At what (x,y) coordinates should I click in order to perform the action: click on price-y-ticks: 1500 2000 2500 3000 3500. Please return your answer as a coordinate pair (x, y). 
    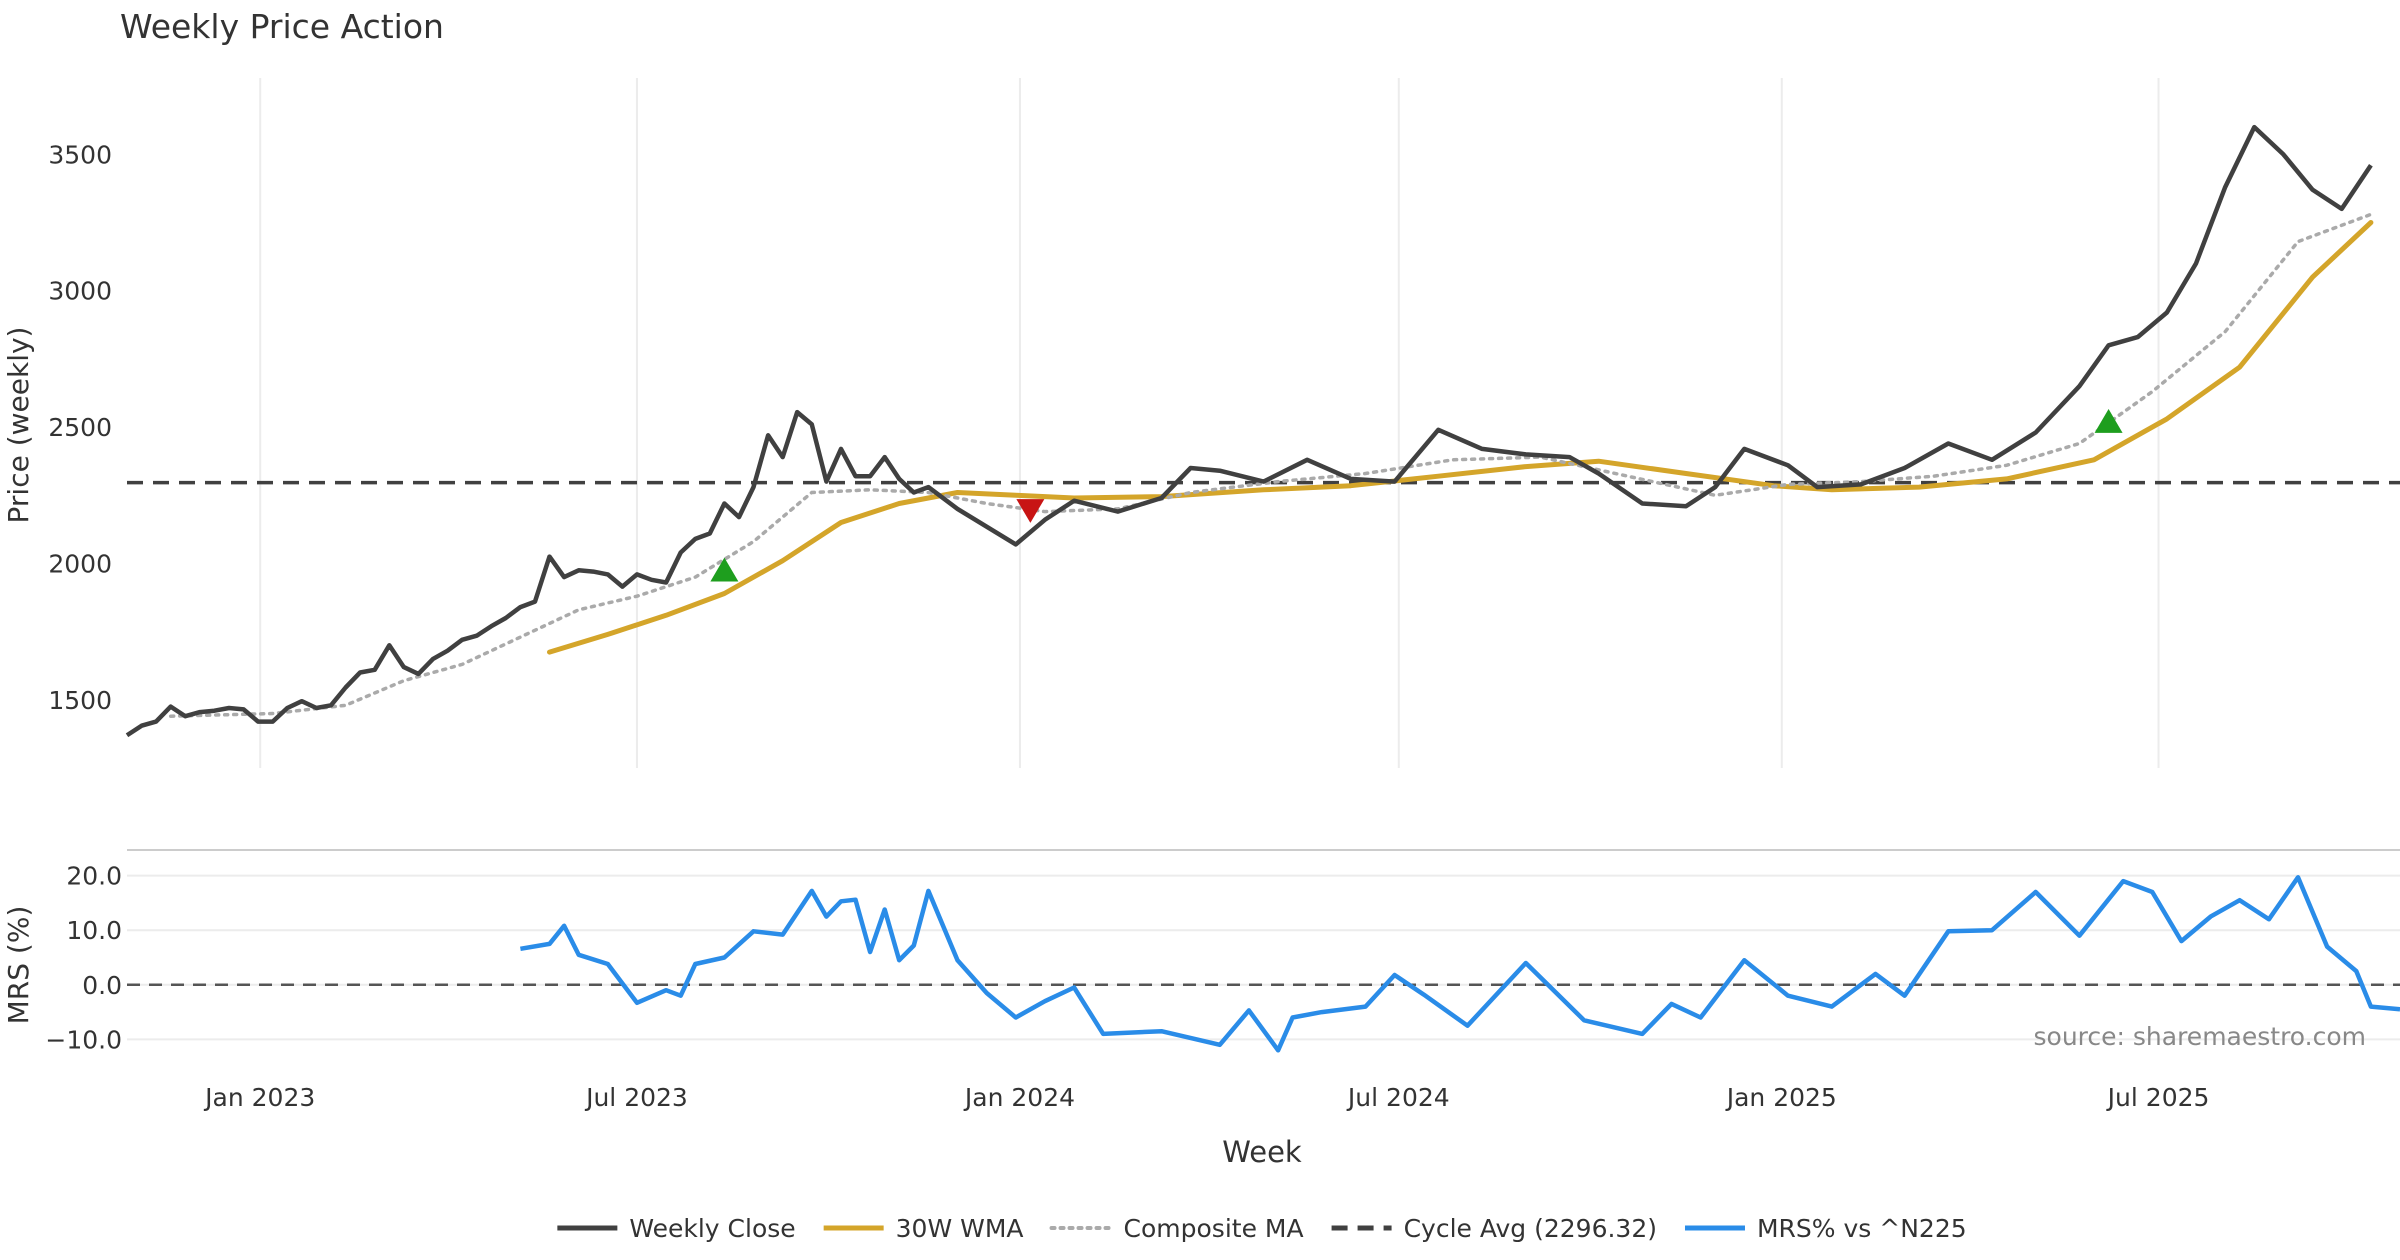
    Looking at the image, I should click on (80, 427).